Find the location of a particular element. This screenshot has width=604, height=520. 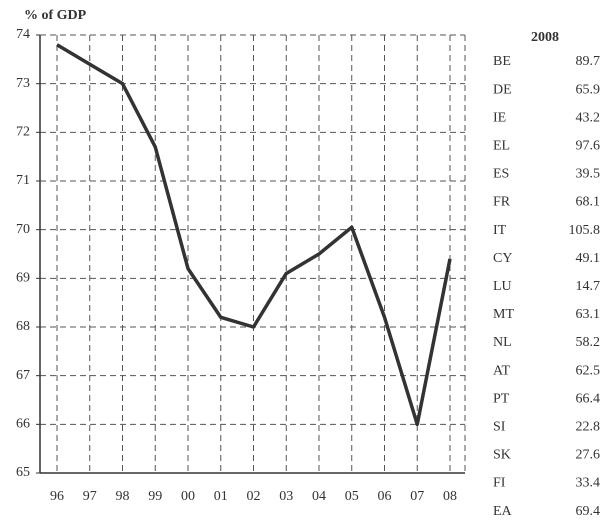

y-tick-label: 66 is located at coordinates (23, 424).